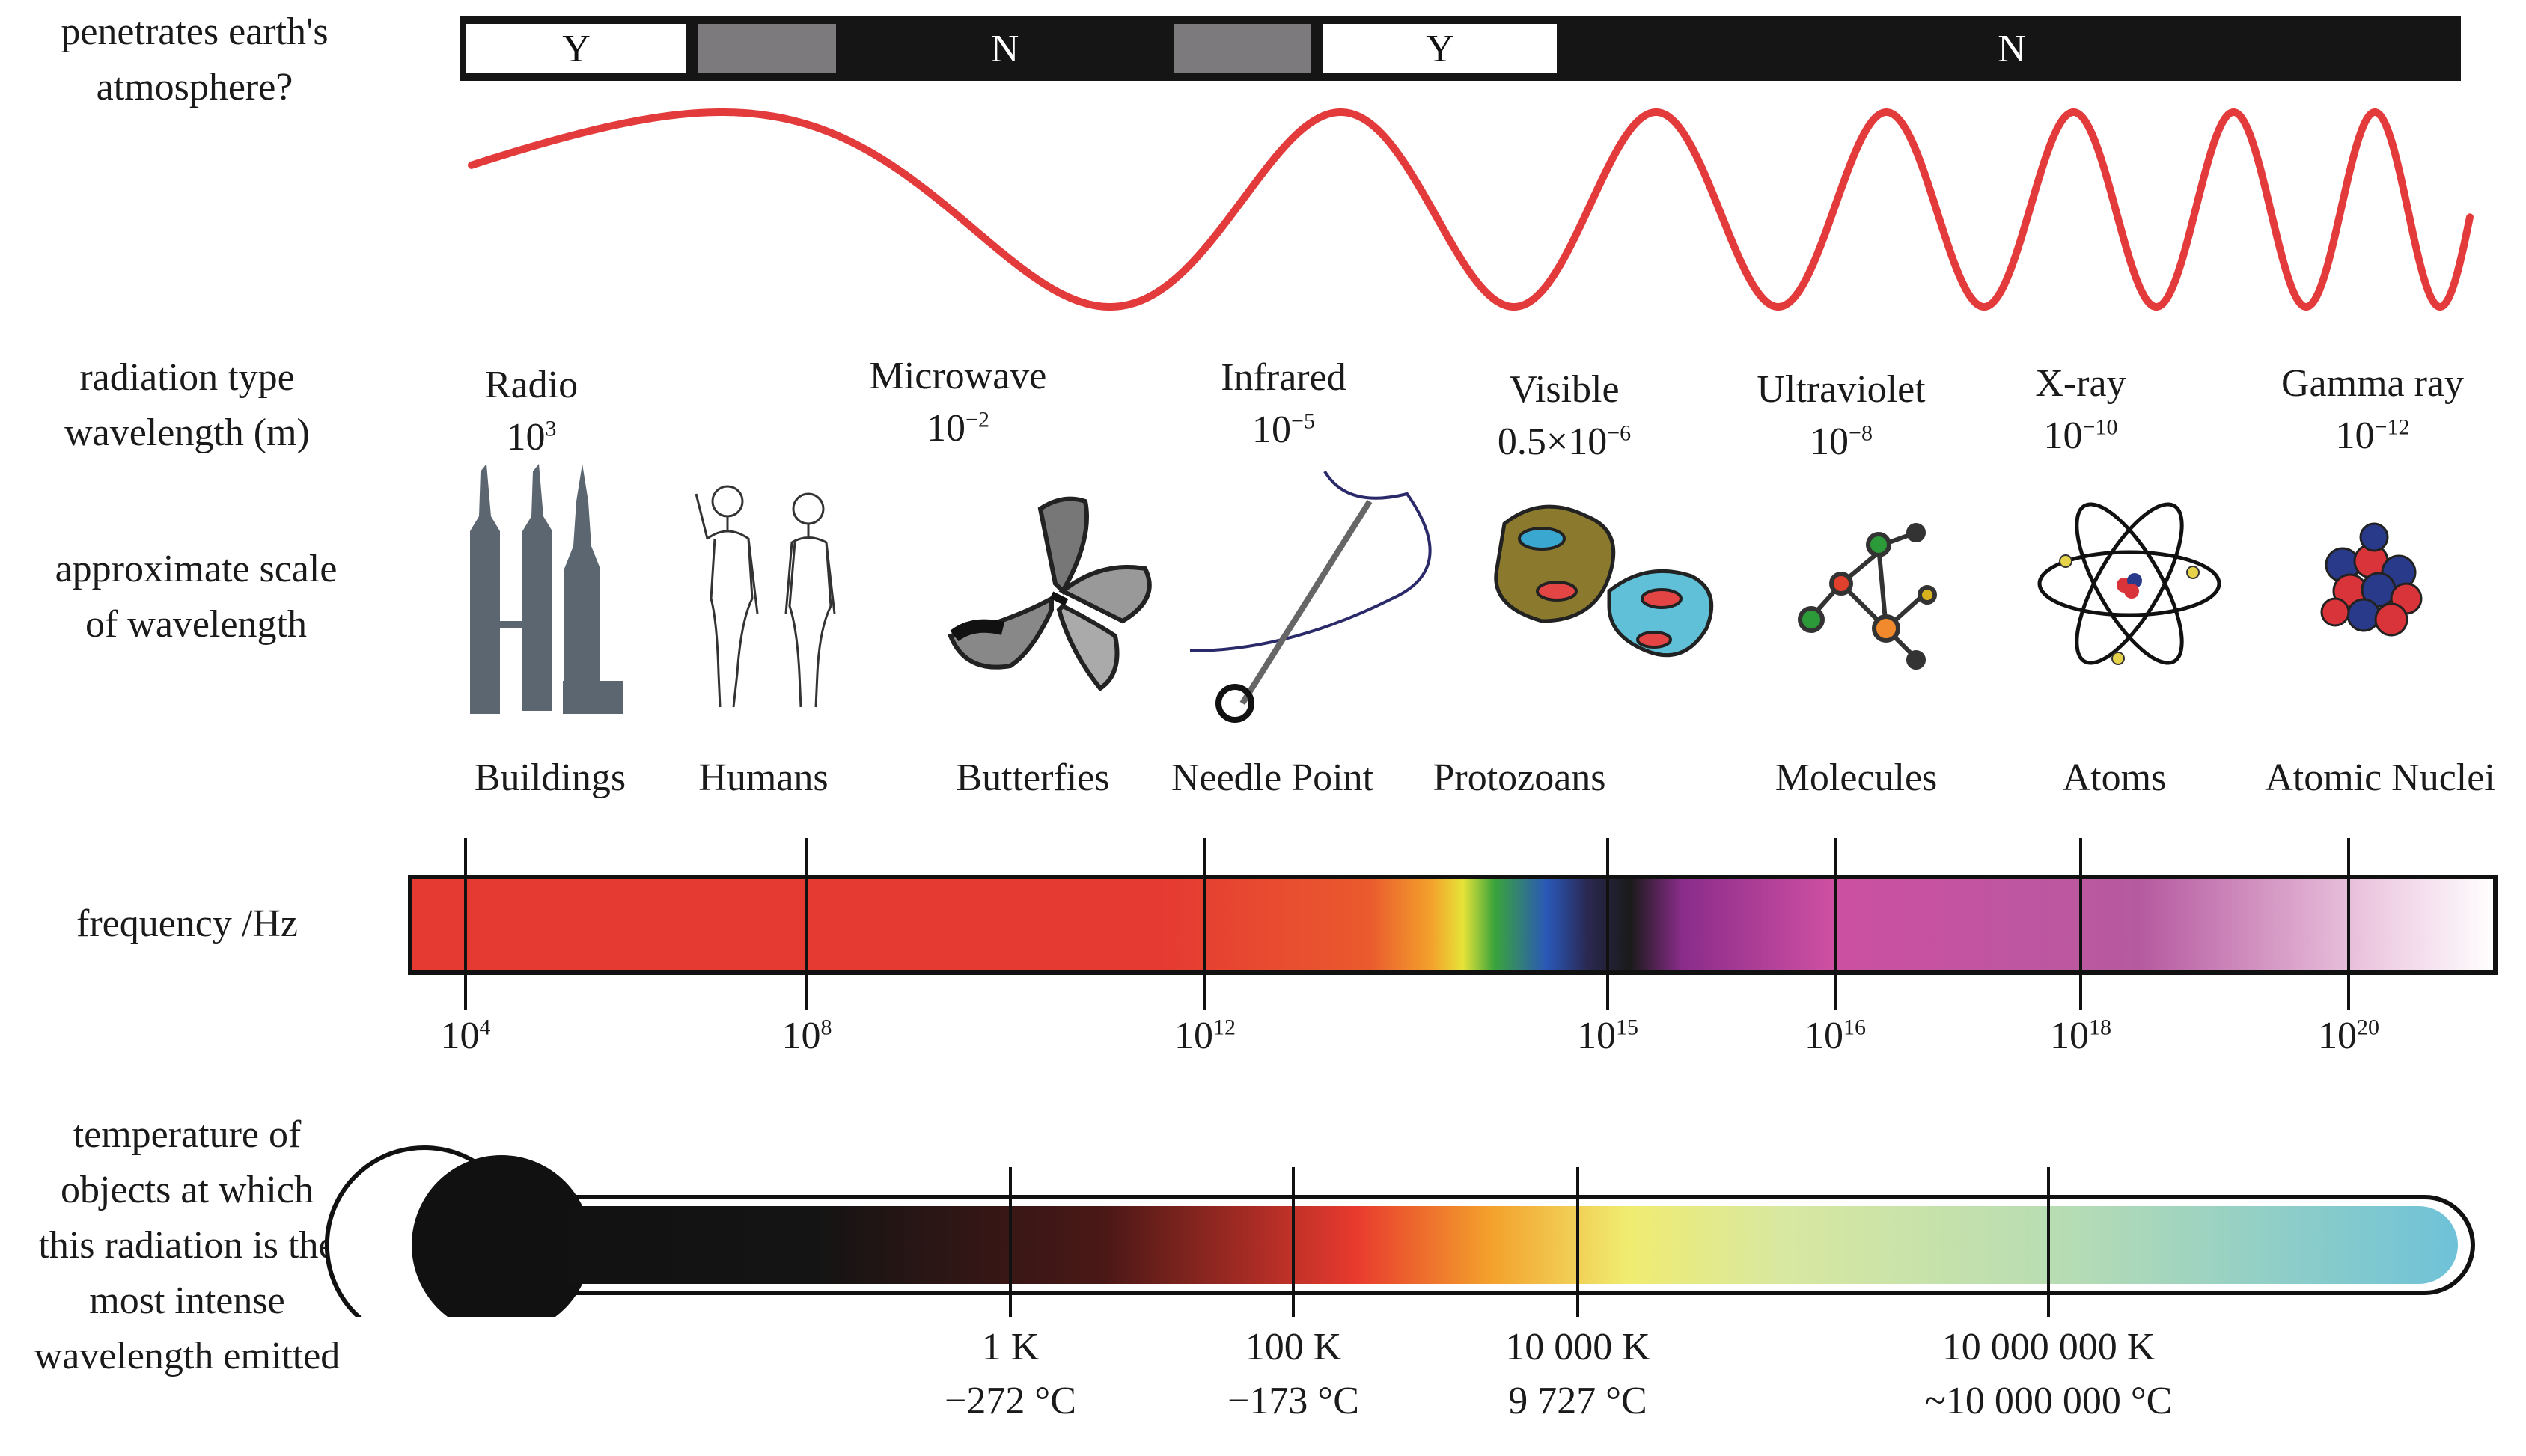 The image size is (2526, 1456). Describe the element at coordinates (550, 777) in the screenshot. I see `scale-object-label: Buildings` at that location.